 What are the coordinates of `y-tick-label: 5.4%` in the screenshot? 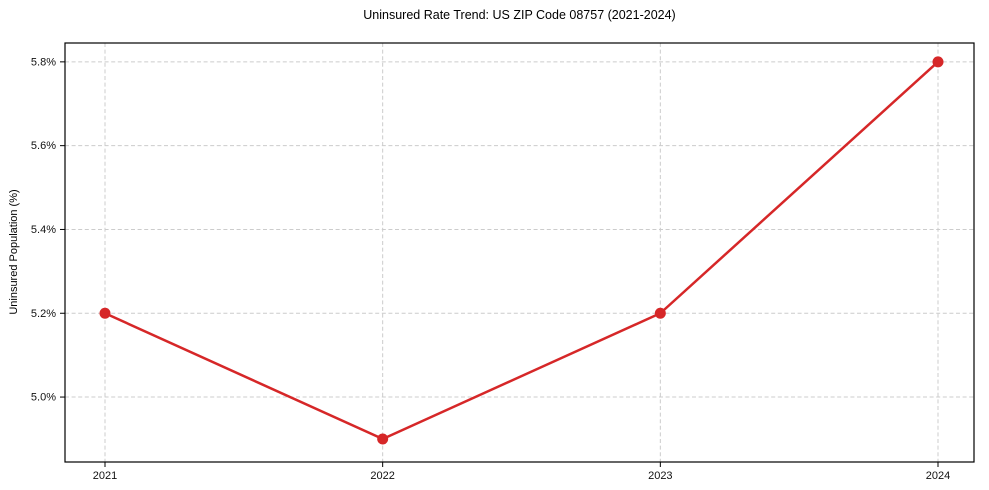 It's located at (43, 230).